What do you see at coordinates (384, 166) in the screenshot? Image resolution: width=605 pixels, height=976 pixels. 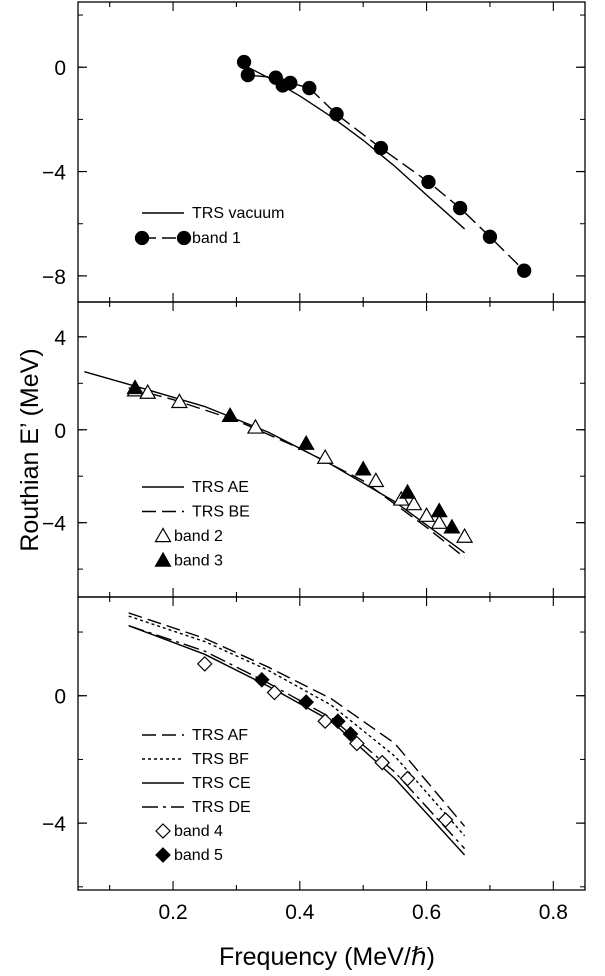 I see `band-1-line` at bounding box center [384, 166].